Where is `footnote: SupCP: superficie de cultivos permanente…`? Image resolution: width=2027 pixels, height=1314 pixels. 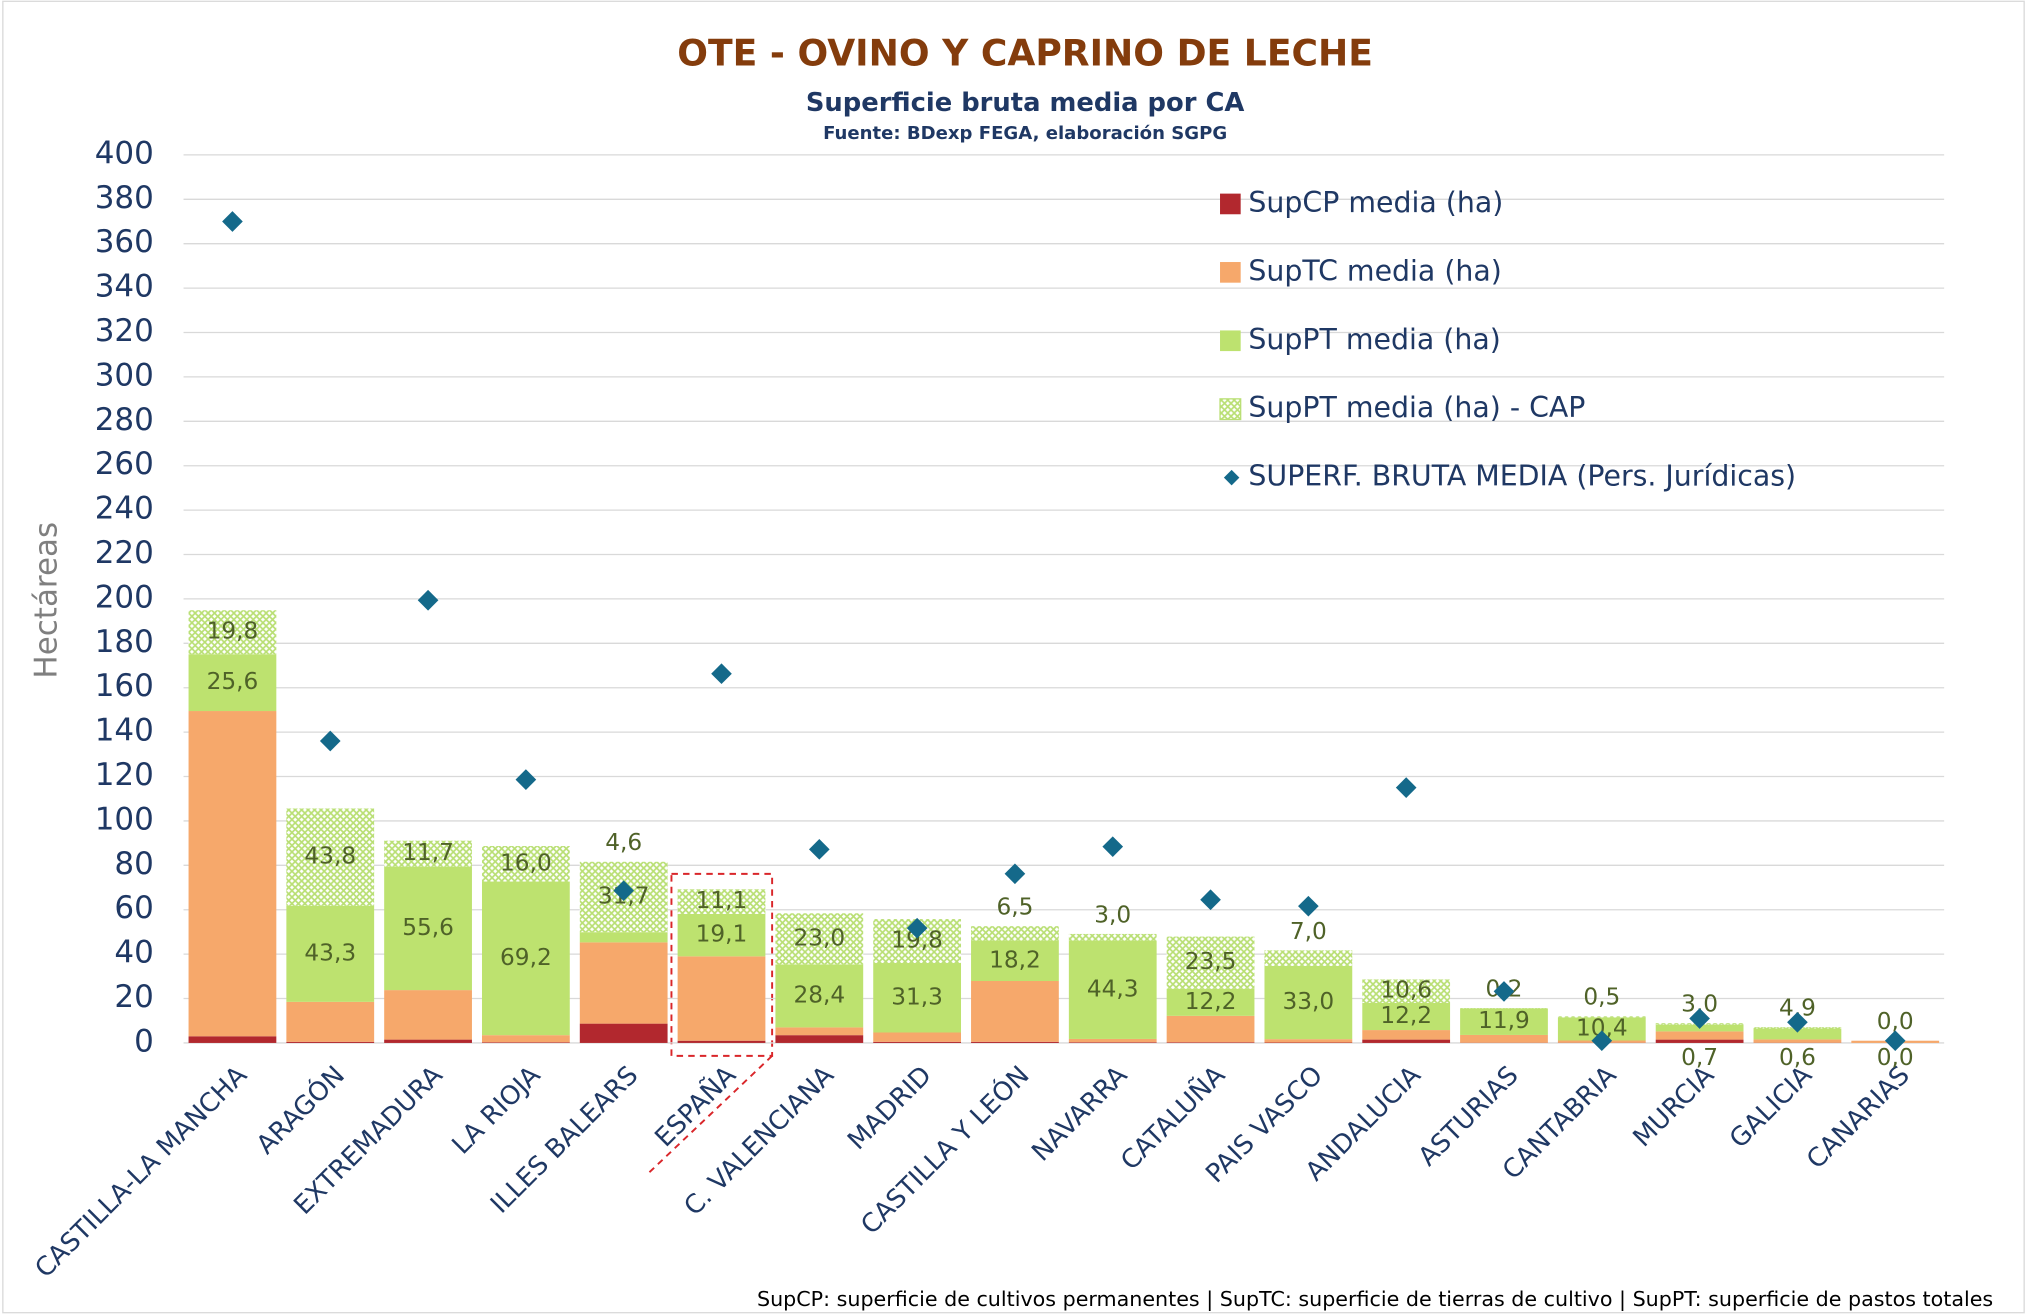
footnote: SupCP: superficie de cultivos permanente… is located at coordinates (1375, 1299).